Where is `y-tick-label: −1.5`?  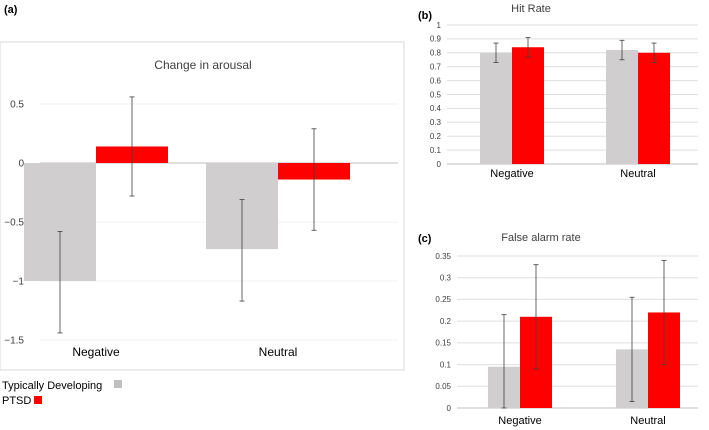
y-tick-label: −1.5 is located at coordinates (14, 341).